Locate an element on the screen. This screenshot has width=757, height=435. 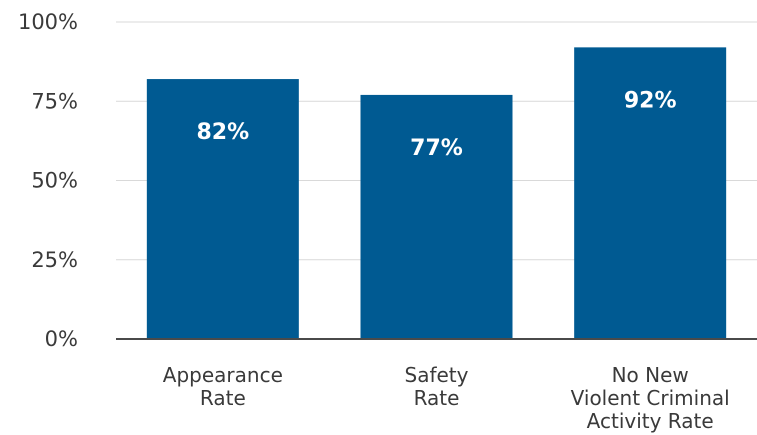
x-category-label: Appearance is located at coordinates (223, 375).